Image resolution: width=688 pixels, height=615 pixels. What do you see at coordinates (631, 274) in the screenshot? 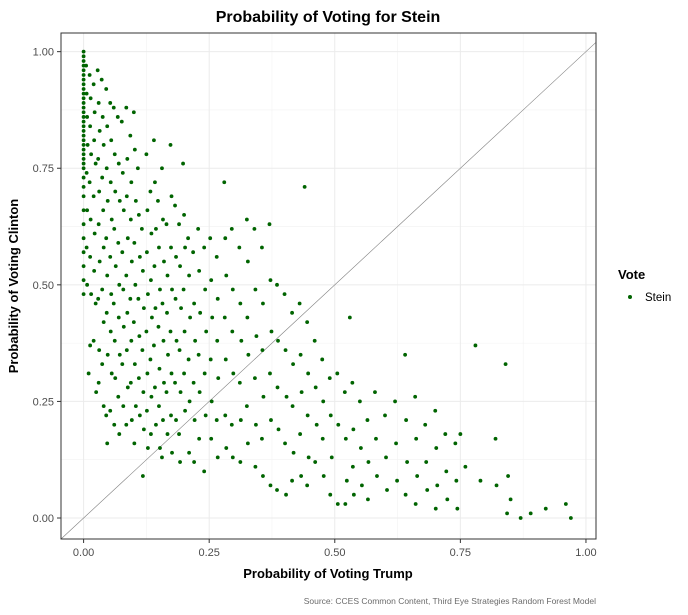
I see `legend-title: Vote` at bounding box center [631, 274].